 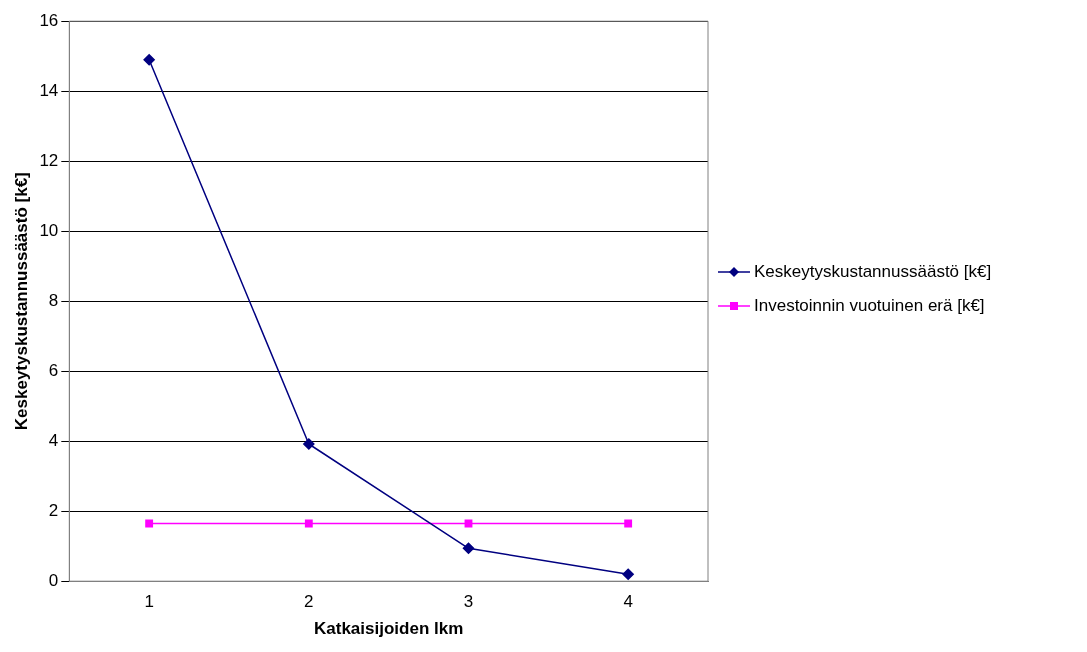 I want to click on x-tick-label: 3, so click(x=468, y=602).